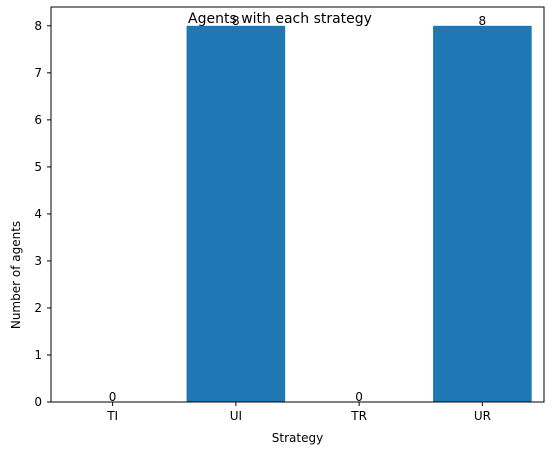  I want to click on y-tick-label: 6, so click(38, 120).